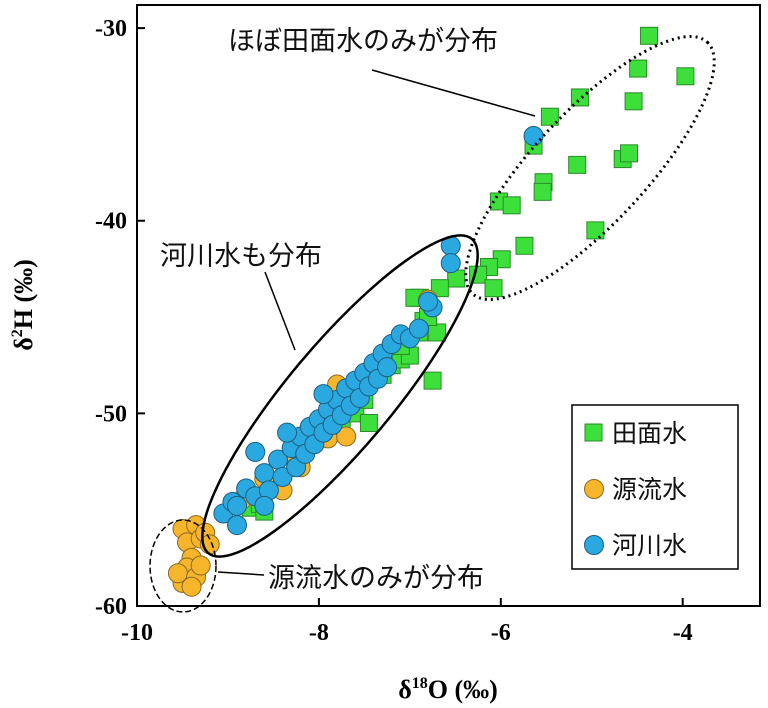 This screenshot has height=708, width=768. Describe the element at coordinates (241, 256) in the screenshot. I see `annotation-river: 河川水も分布` at that location.